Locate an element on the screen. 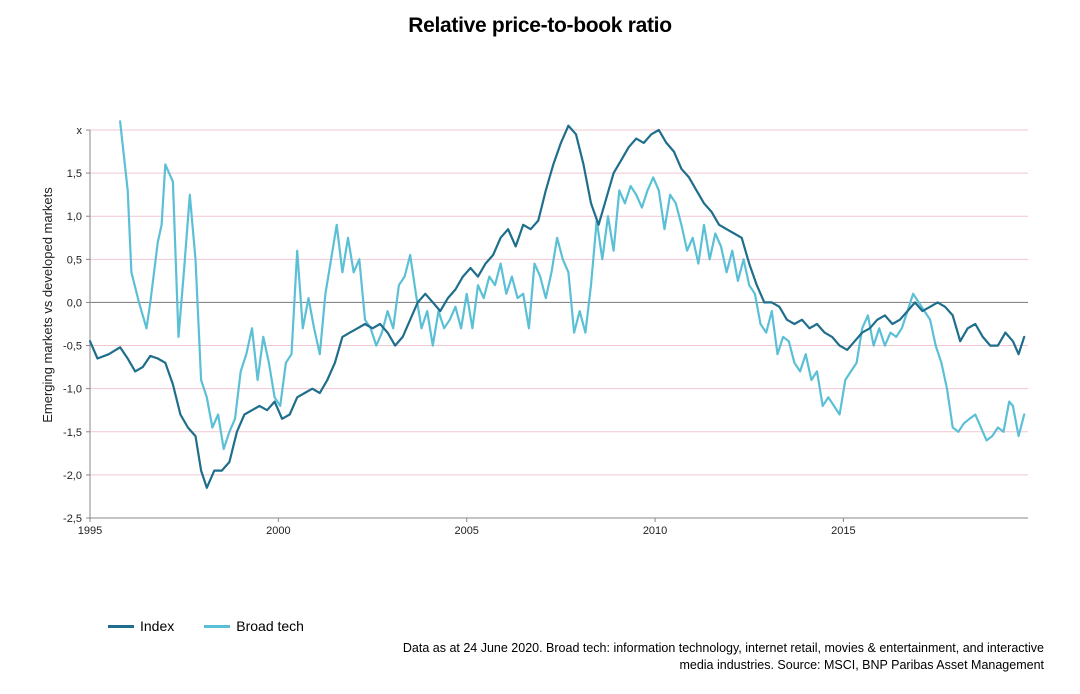 This screenshot has height=694, width=1080. y-axis-label: Emerging markets vs developed markets is located at coordinates (47, 305).